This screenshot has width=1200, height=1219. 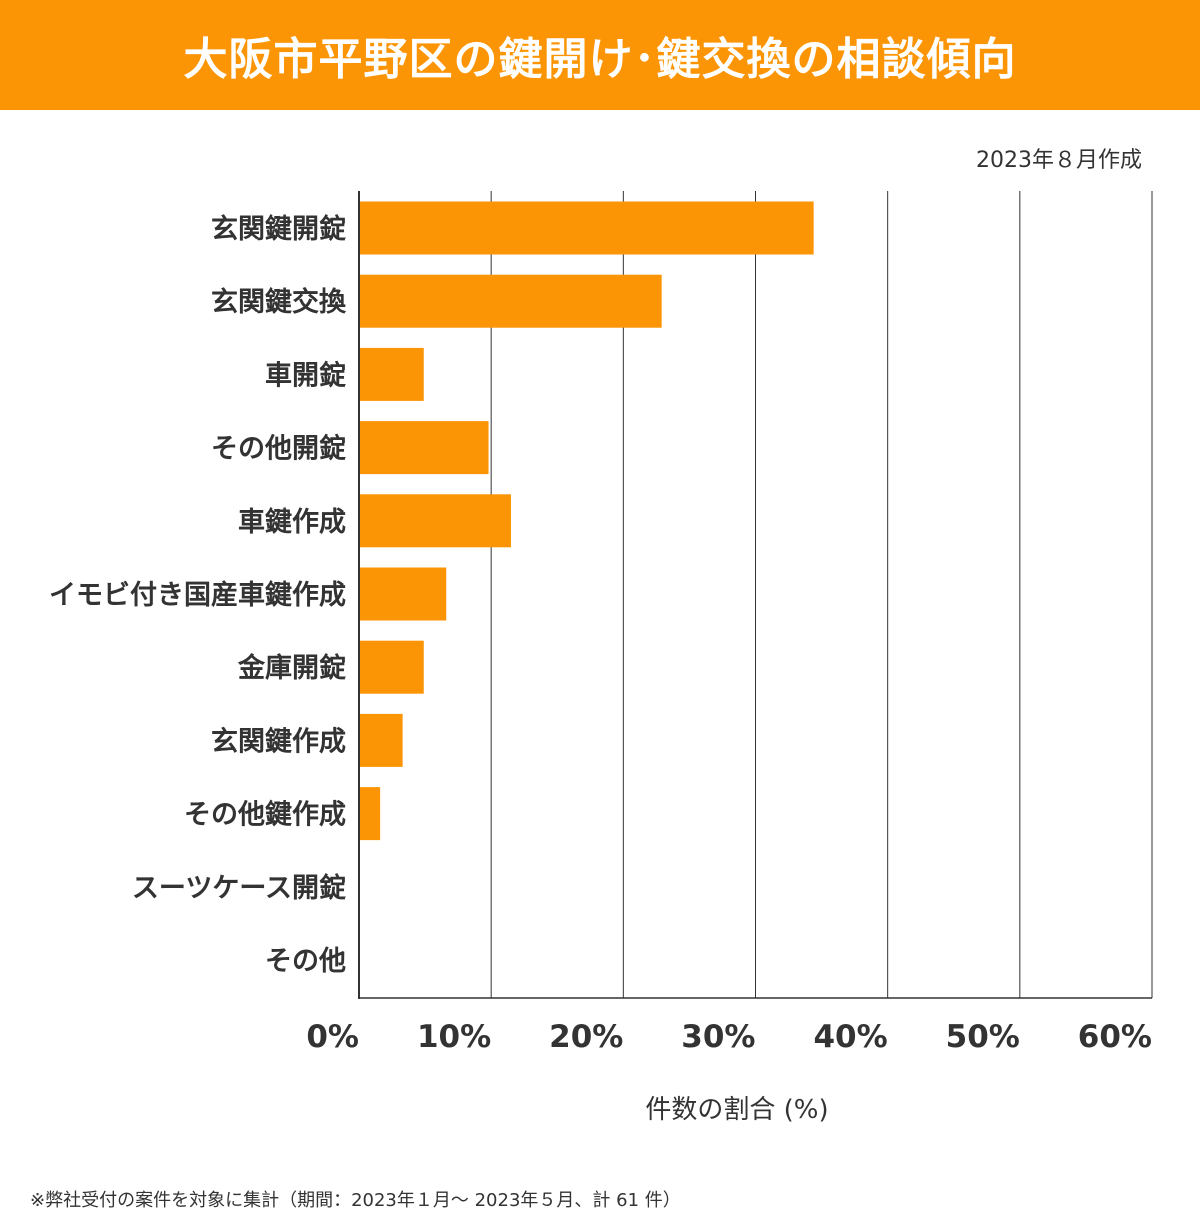 What do you see at coordinates (718, 1037) in the screenshot?
I see `x-tick-label-30: 30%` at bounding box center [718, 1037].